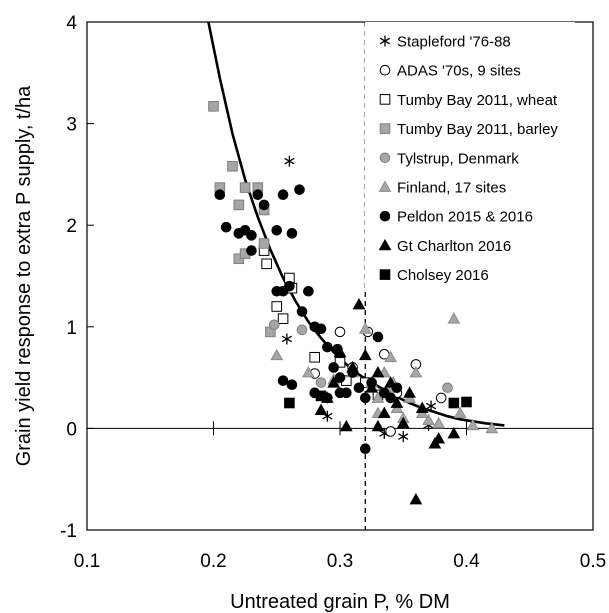 This screenshot has height=613, width=609. Describe the element at coordinates (71, 226) in the screenshot. I see `y-tick-label: 2` at that location.